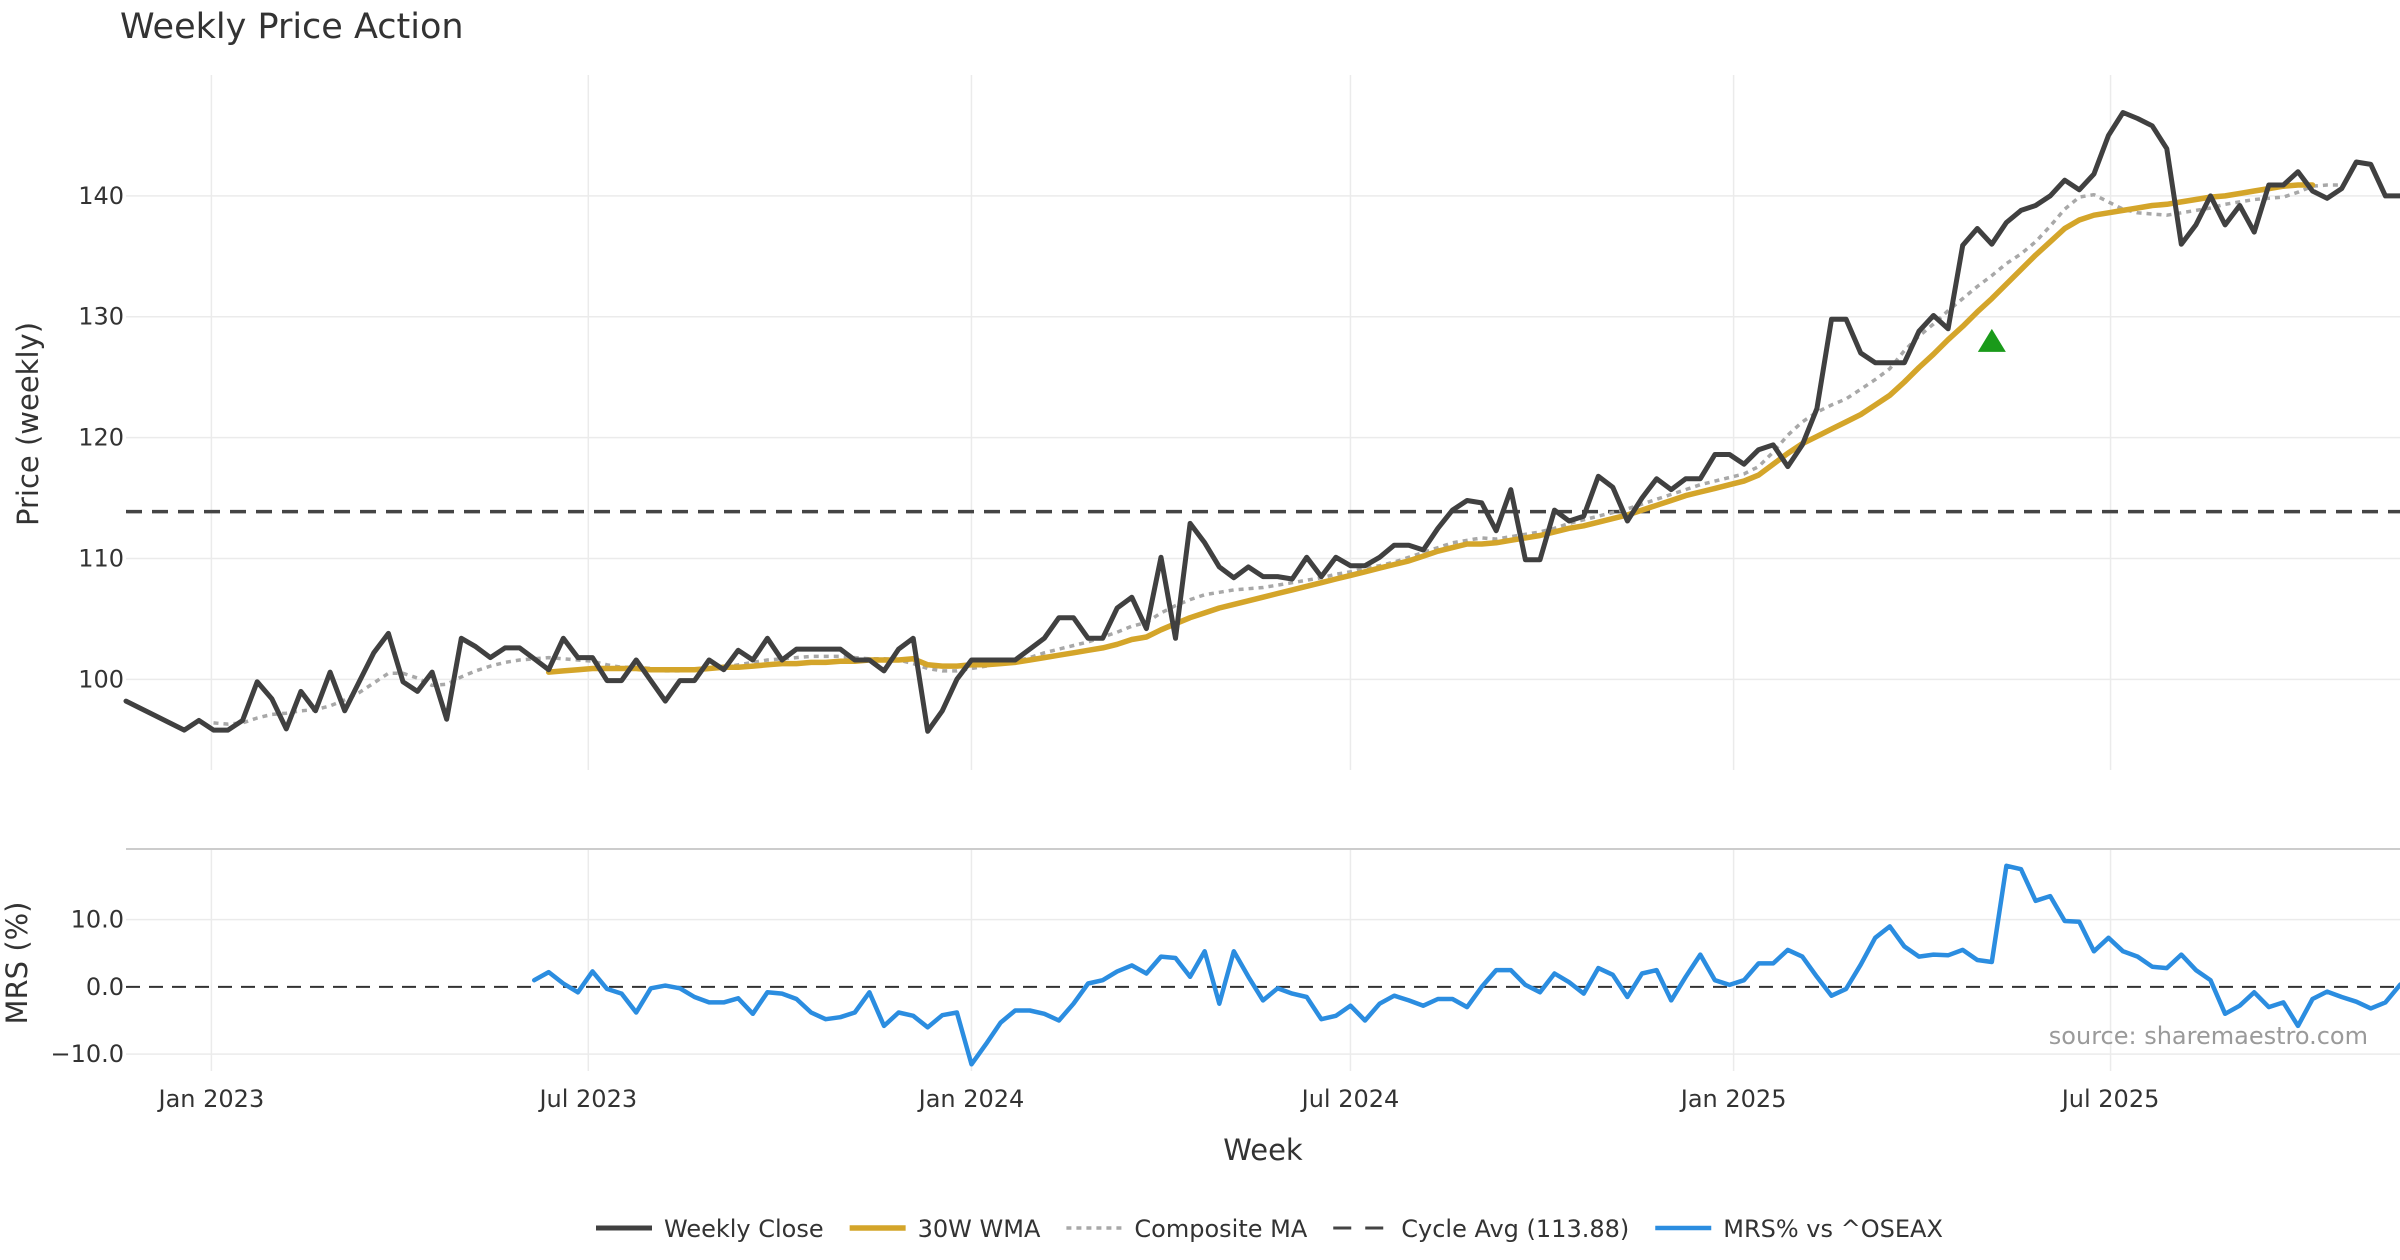 Image resolution: width=2400 pixels, height=1260 pixels. What do you see at coordinates (587, 1099) in the screenshot?
I see `x-tick-label: Jul 2023` at bounding box center [587, 1099].